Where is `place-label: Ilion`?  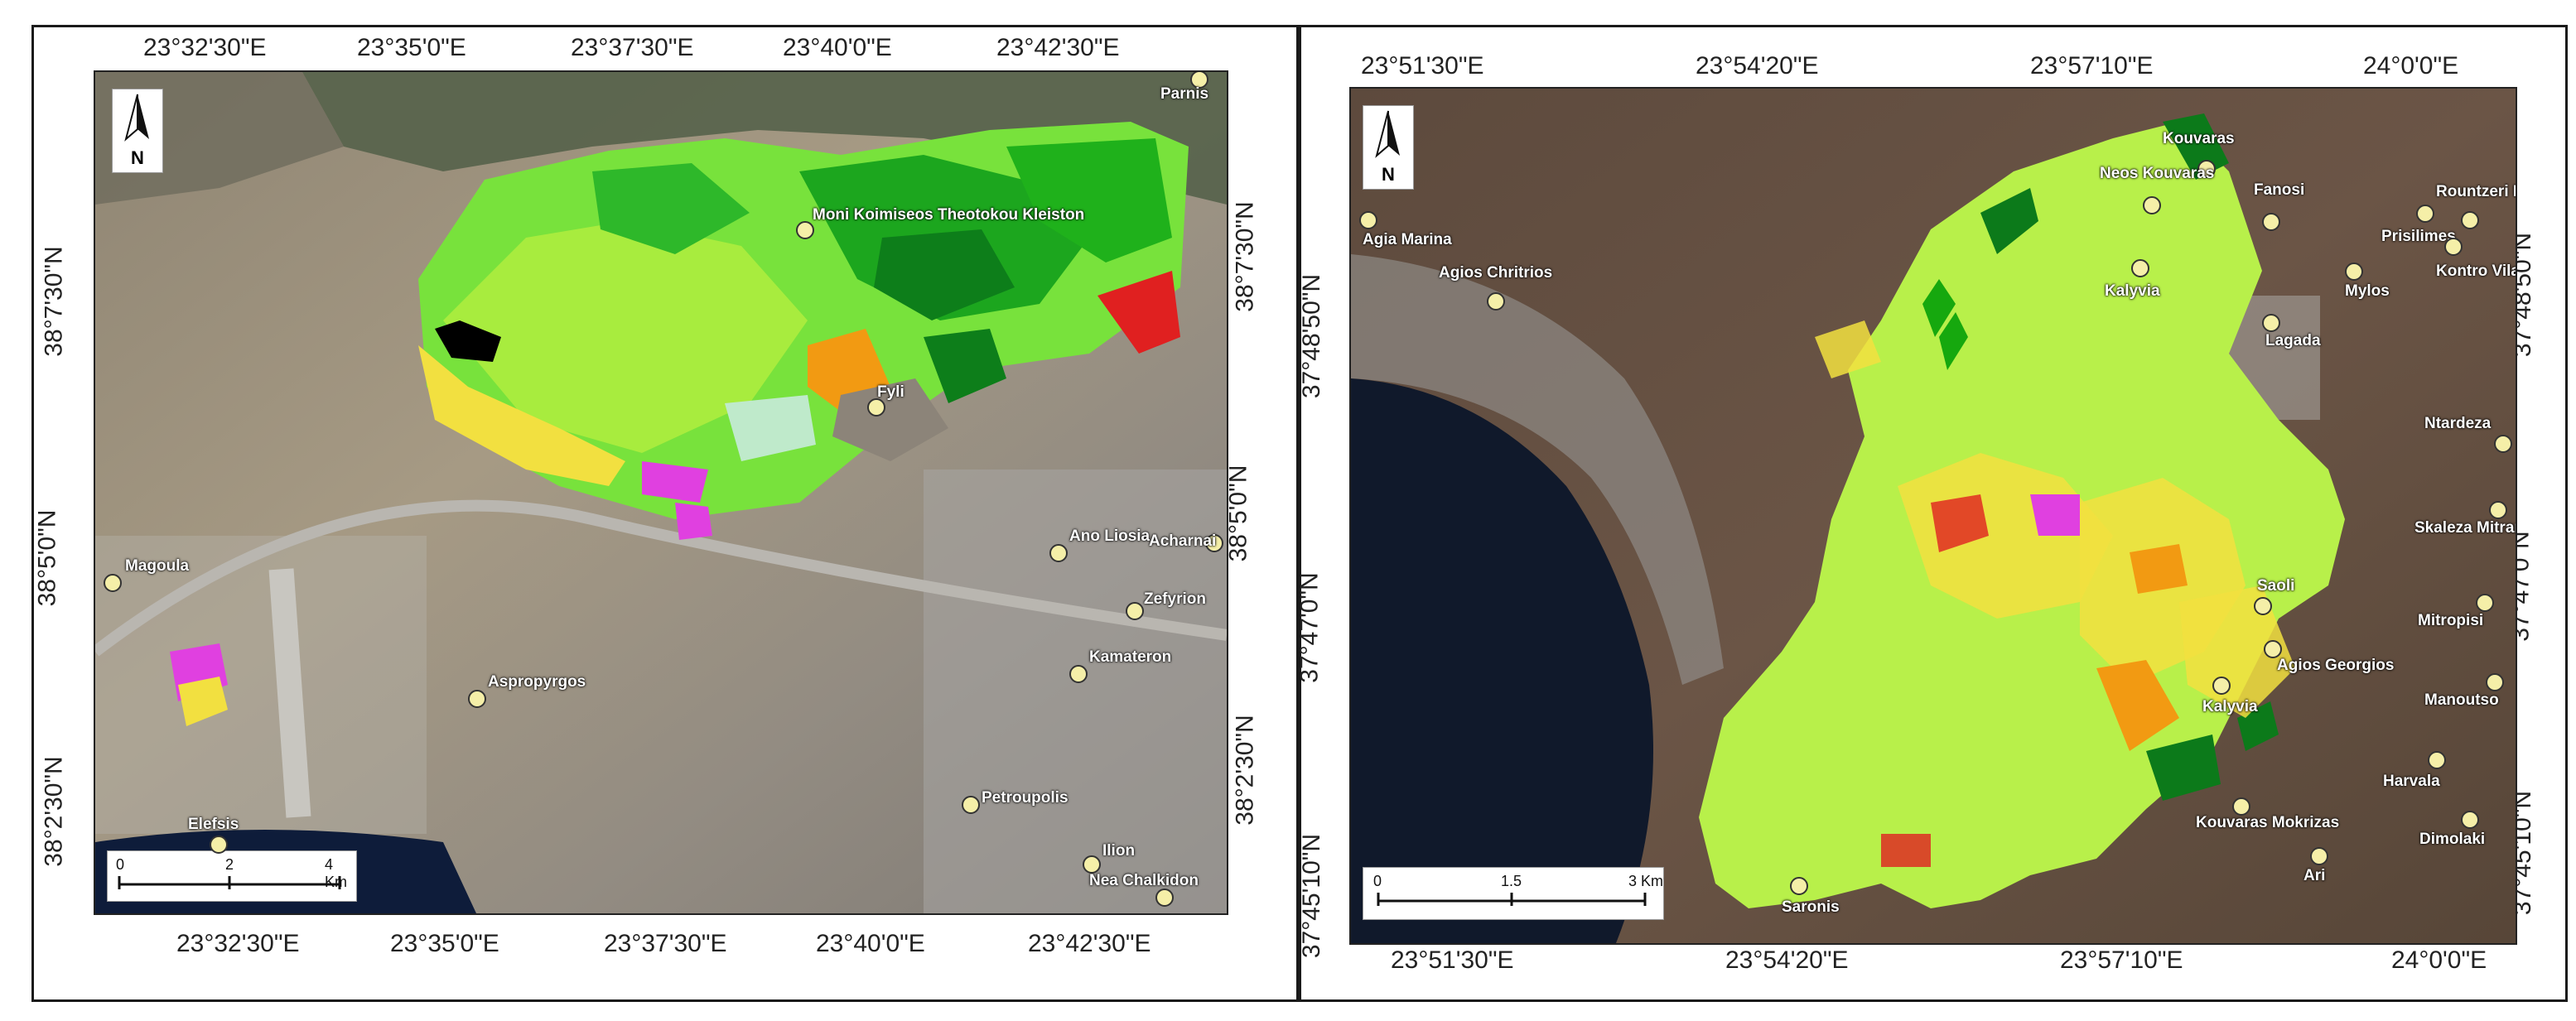
place-label: Ilion is located at coordinates (1119, 851).